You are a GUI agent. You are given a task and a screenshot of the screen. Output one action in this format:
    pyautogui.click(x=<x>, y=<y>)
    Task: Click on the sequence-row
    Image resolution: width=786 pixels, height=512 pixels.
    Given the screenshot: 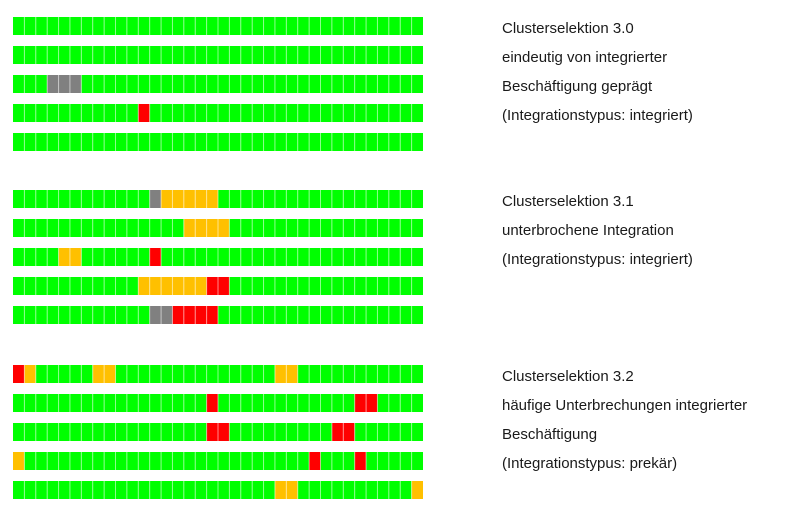 What is the action you would take?
    pyautogui.click(x=218, y=315)
    